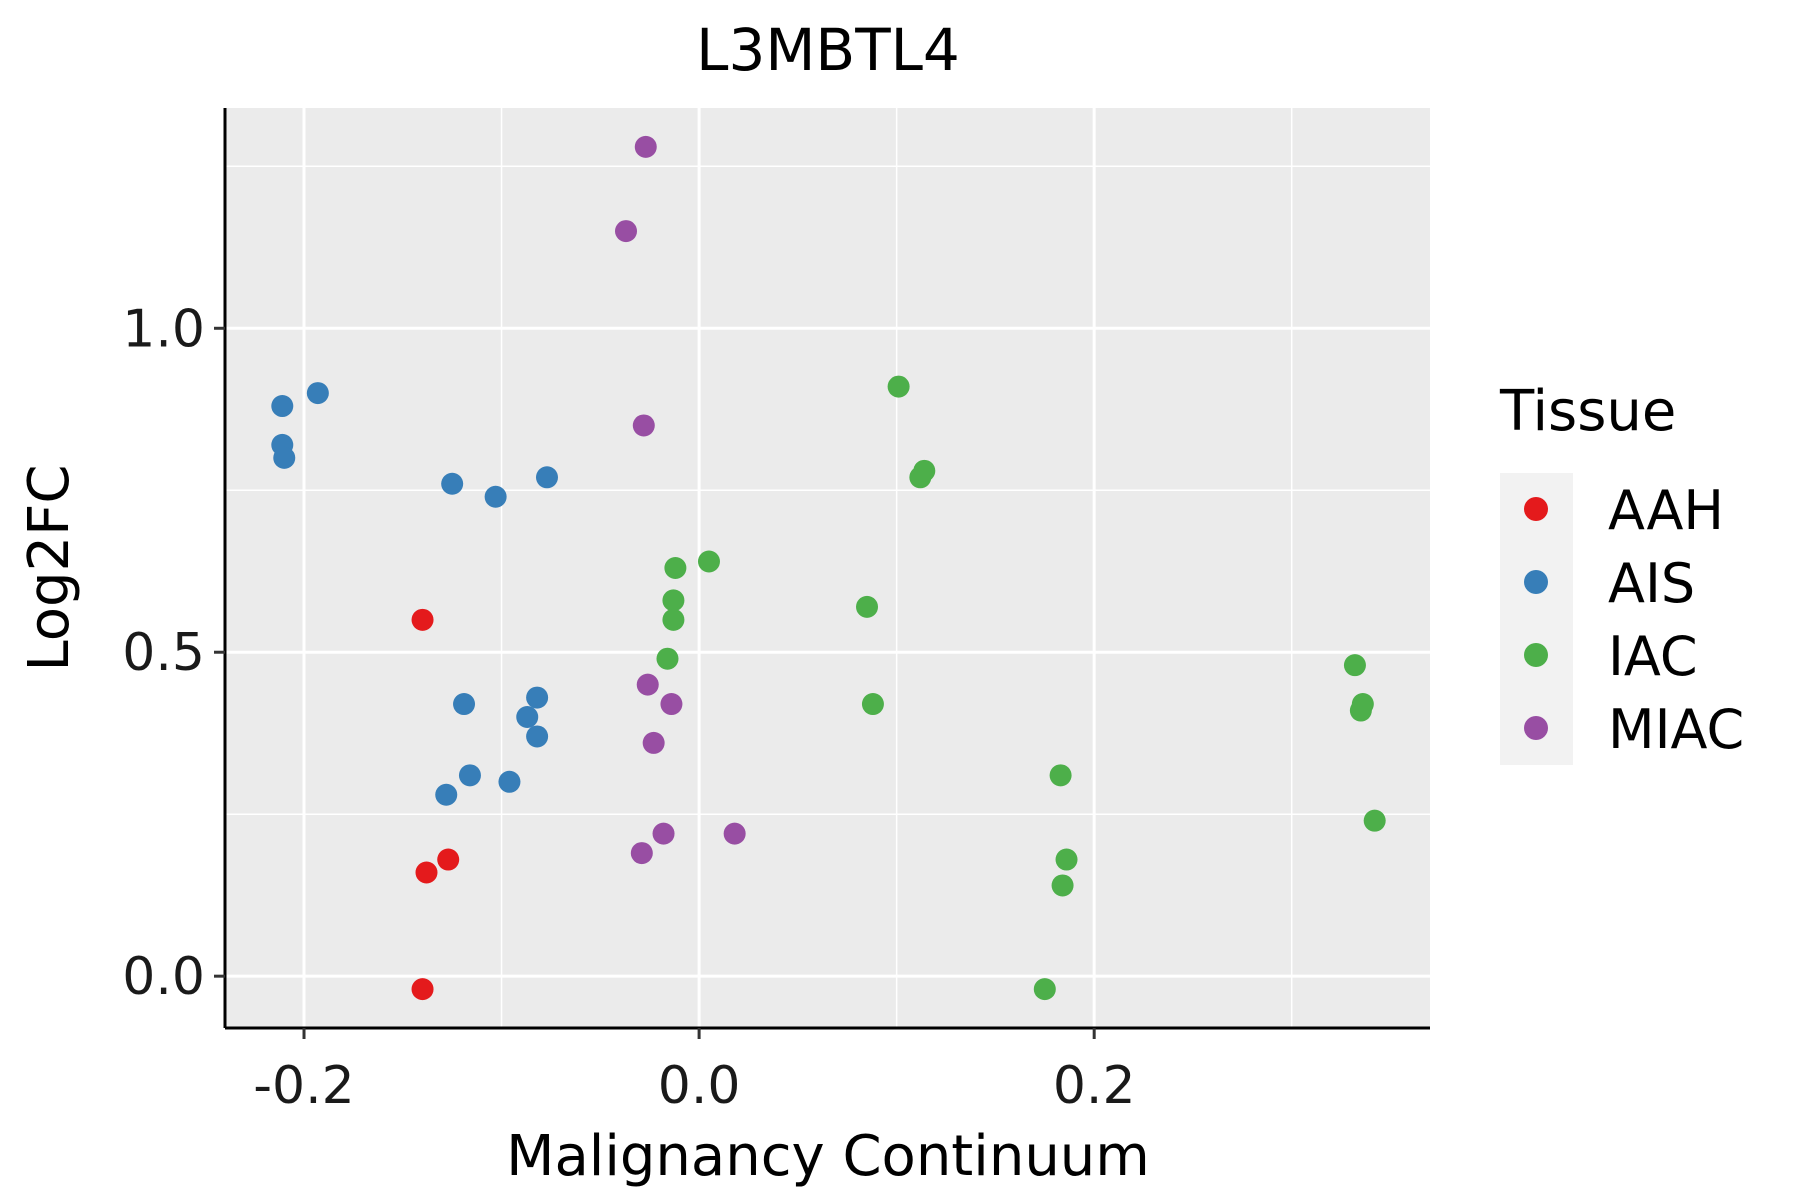 Image resolution: width=1800 pixels, height=1200 pixels. I want to click on legend-title: Tissue, so click(1587, 411).